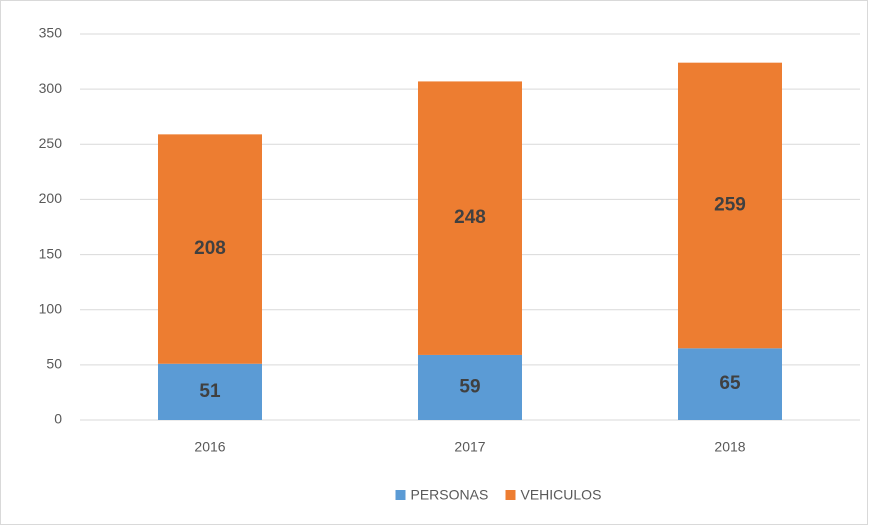 The height and width of the screenshot is (526, 869). Describe the element at coordinates (51, 33) in the screenshot. I see `y-tick-label: 350` at that location.